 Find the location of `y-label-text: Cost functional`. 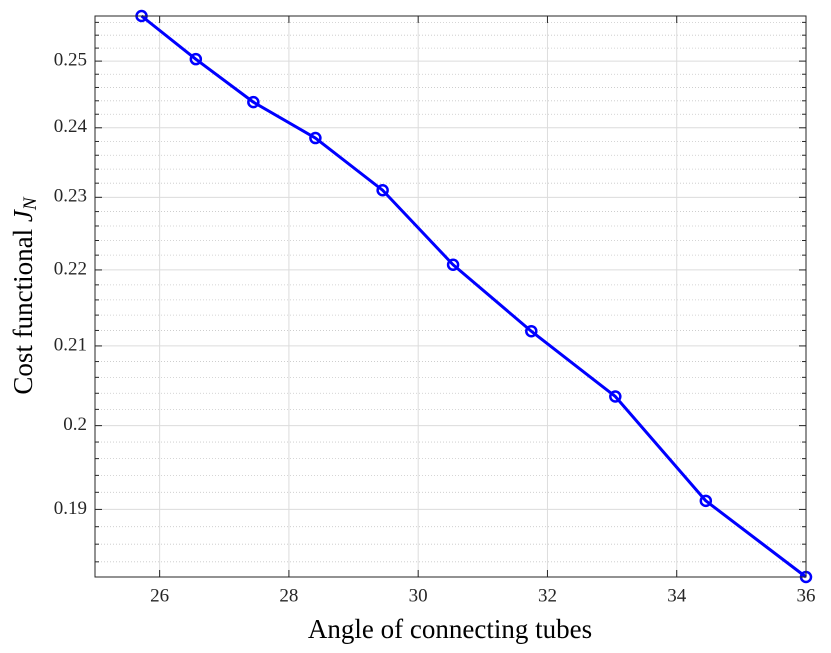

y-label-text: Cost functional is located at coordinates (23, 312).